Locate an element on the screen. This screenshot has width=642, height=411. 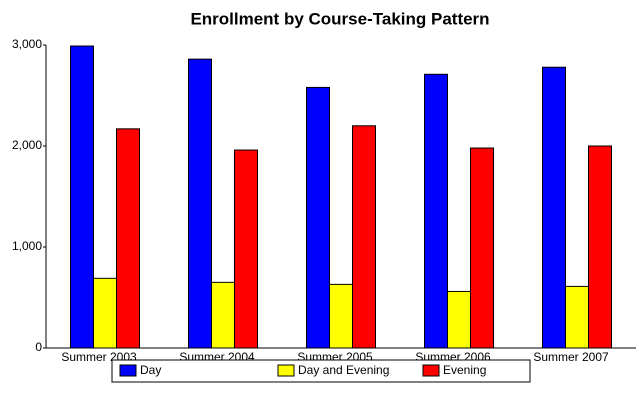
y-tick-label: 2,000 is located at coordinates (27, 145).